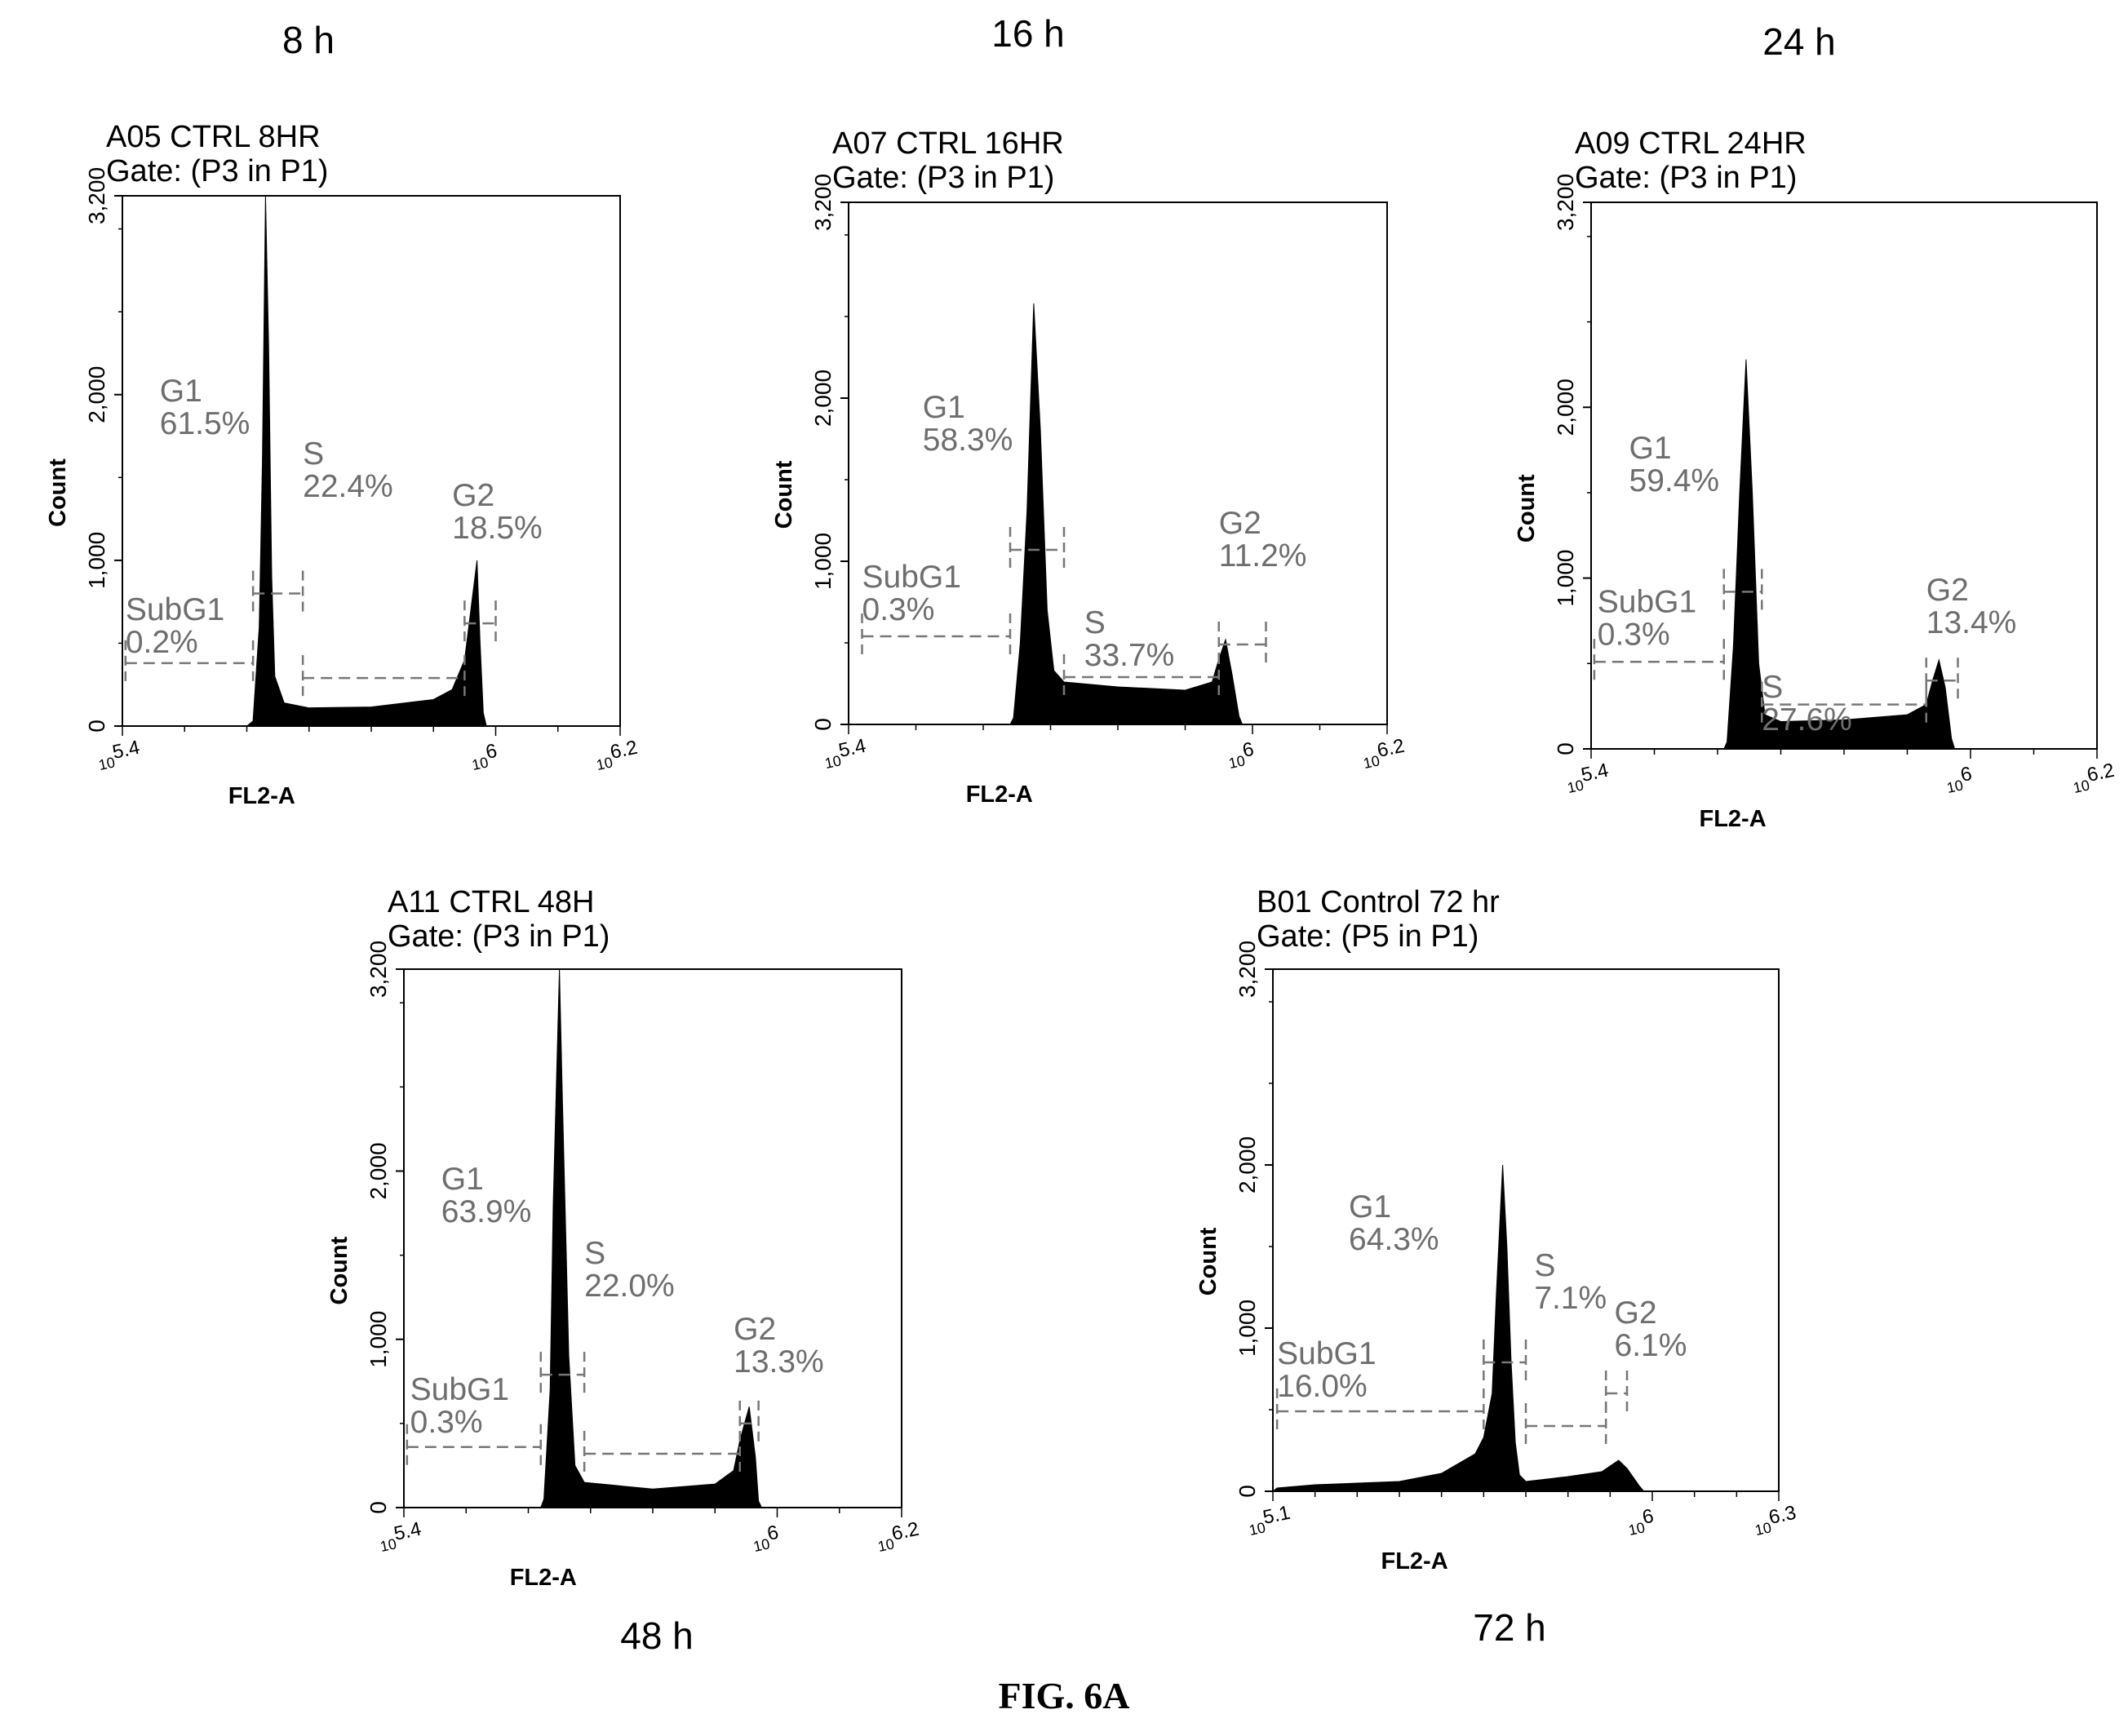 This screenshot has height=1736, width=2128. Describe the element at coordinates (497, 528) in the screenshot. I see `gate-value-g2: 18.5%` at that location.